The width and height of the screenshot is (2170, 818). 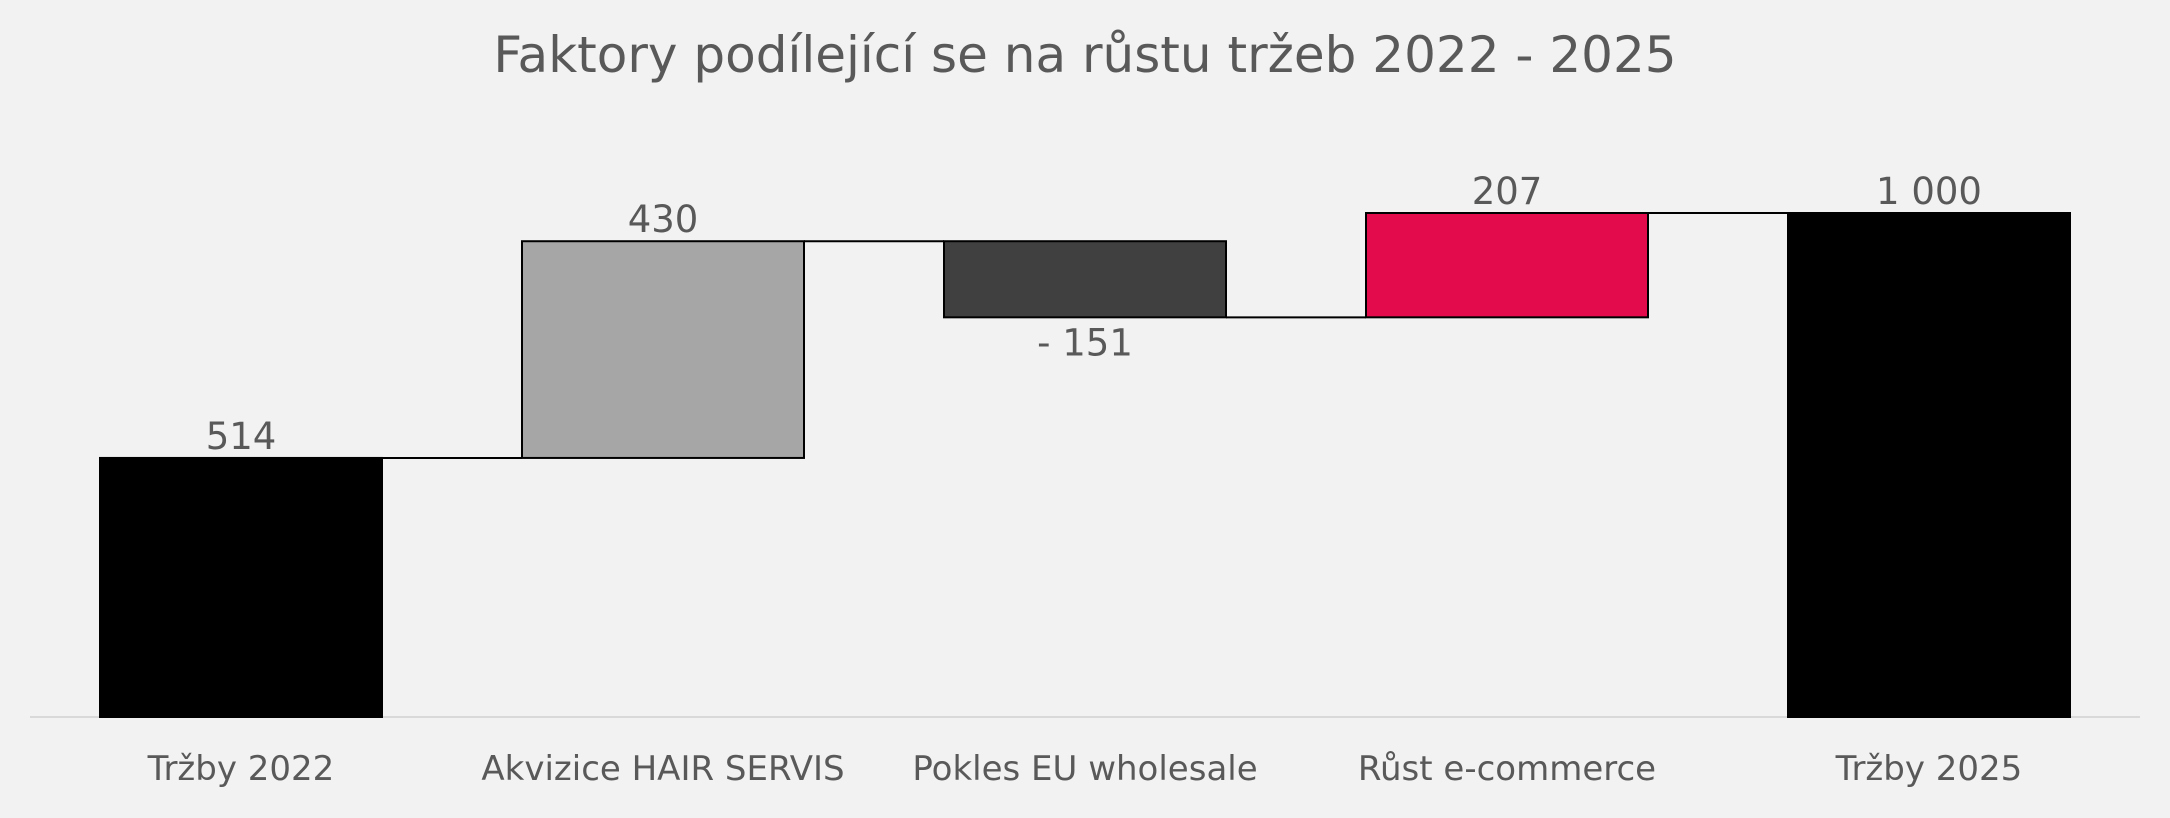 I want to click on category-label-1: Tržby 2022, so click(x=241, y=769).